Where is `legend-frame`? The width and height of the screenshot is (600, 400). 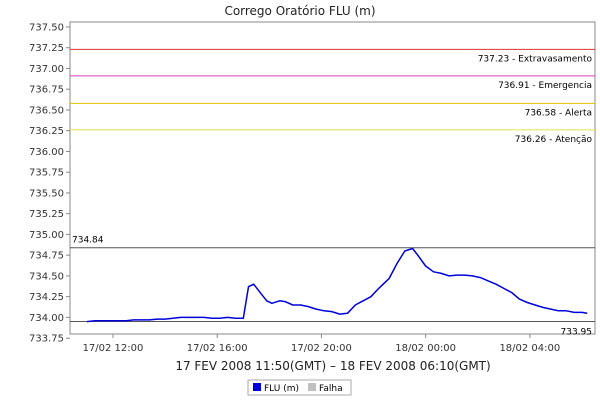
legend-frame is located at coordinates (299, 387).